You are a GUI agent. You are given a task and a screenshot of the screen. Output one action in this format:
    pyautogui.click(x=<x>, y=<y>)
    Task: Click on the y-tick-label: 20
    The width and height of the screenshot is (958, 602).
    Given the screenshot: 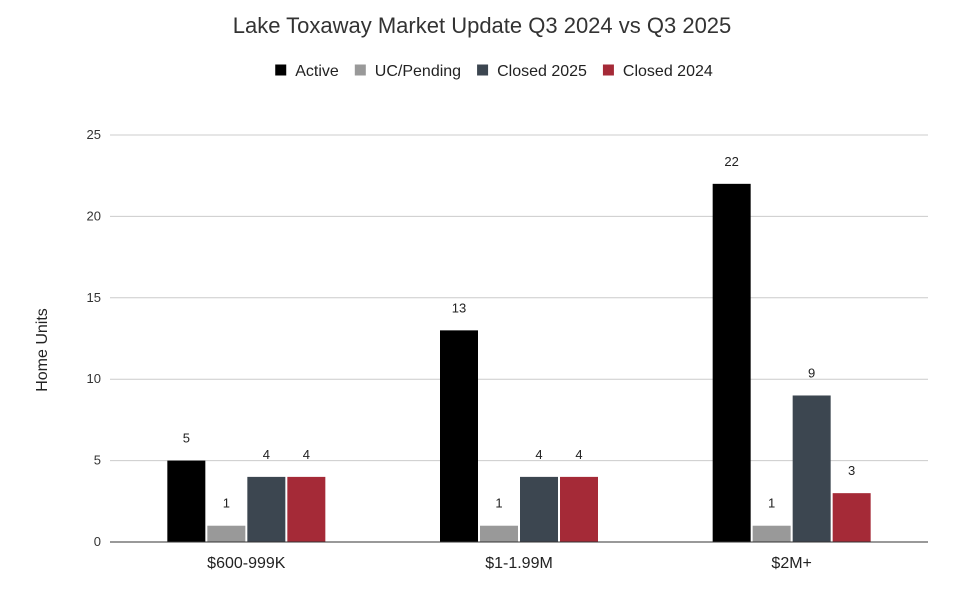 What is the action you would take?
    pyautogui.click(x=94, y=215)
    